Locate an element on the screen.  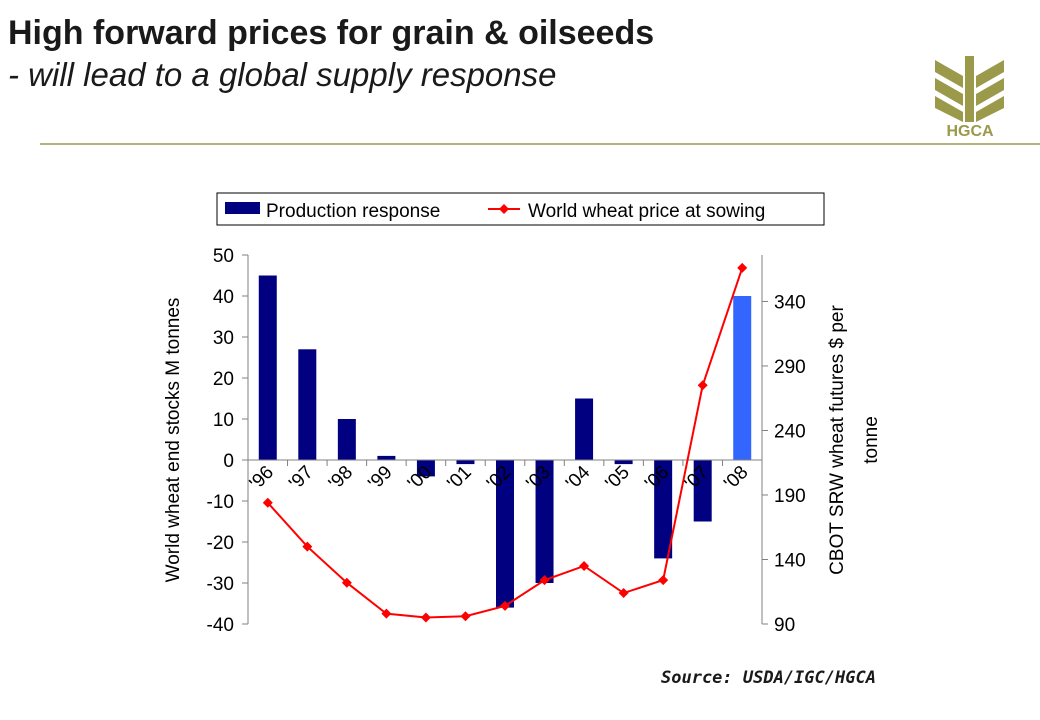
category-tick-label: '08 is located at coordinates (736, 478).